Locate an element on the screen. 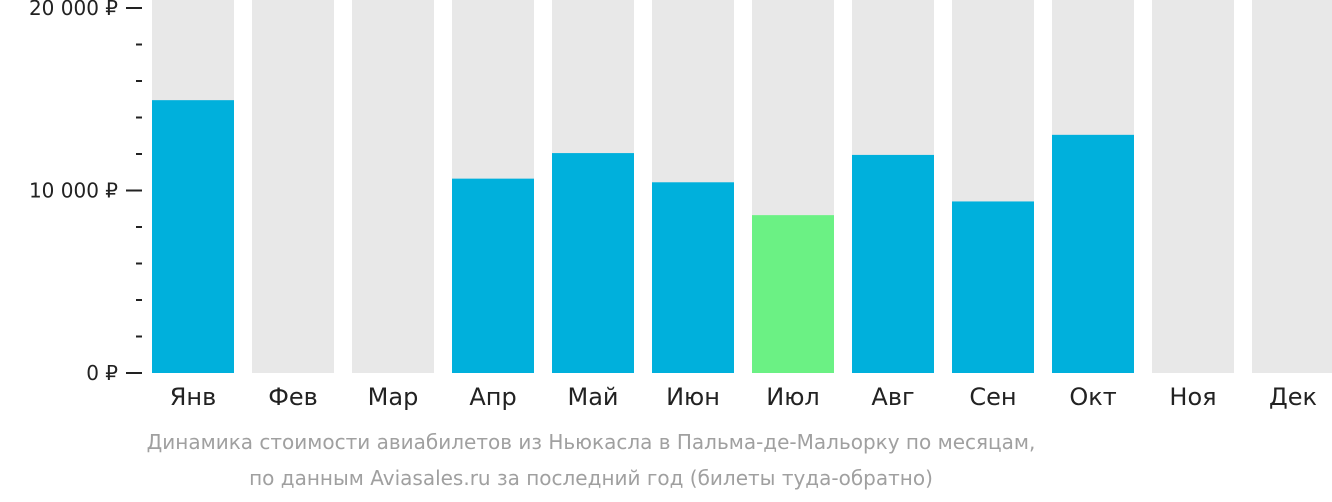 The height and width of the screenshot is (502, 1332). x-tick-label: Ноя is located at coordinates (1192, 397).